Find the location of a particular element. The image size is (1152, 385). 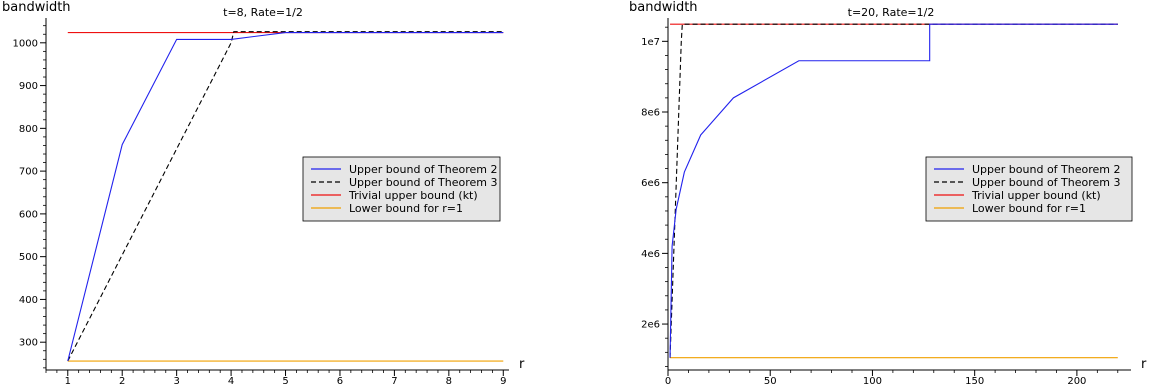

y-tick-label: 800 is located at coordinates (28, 129).